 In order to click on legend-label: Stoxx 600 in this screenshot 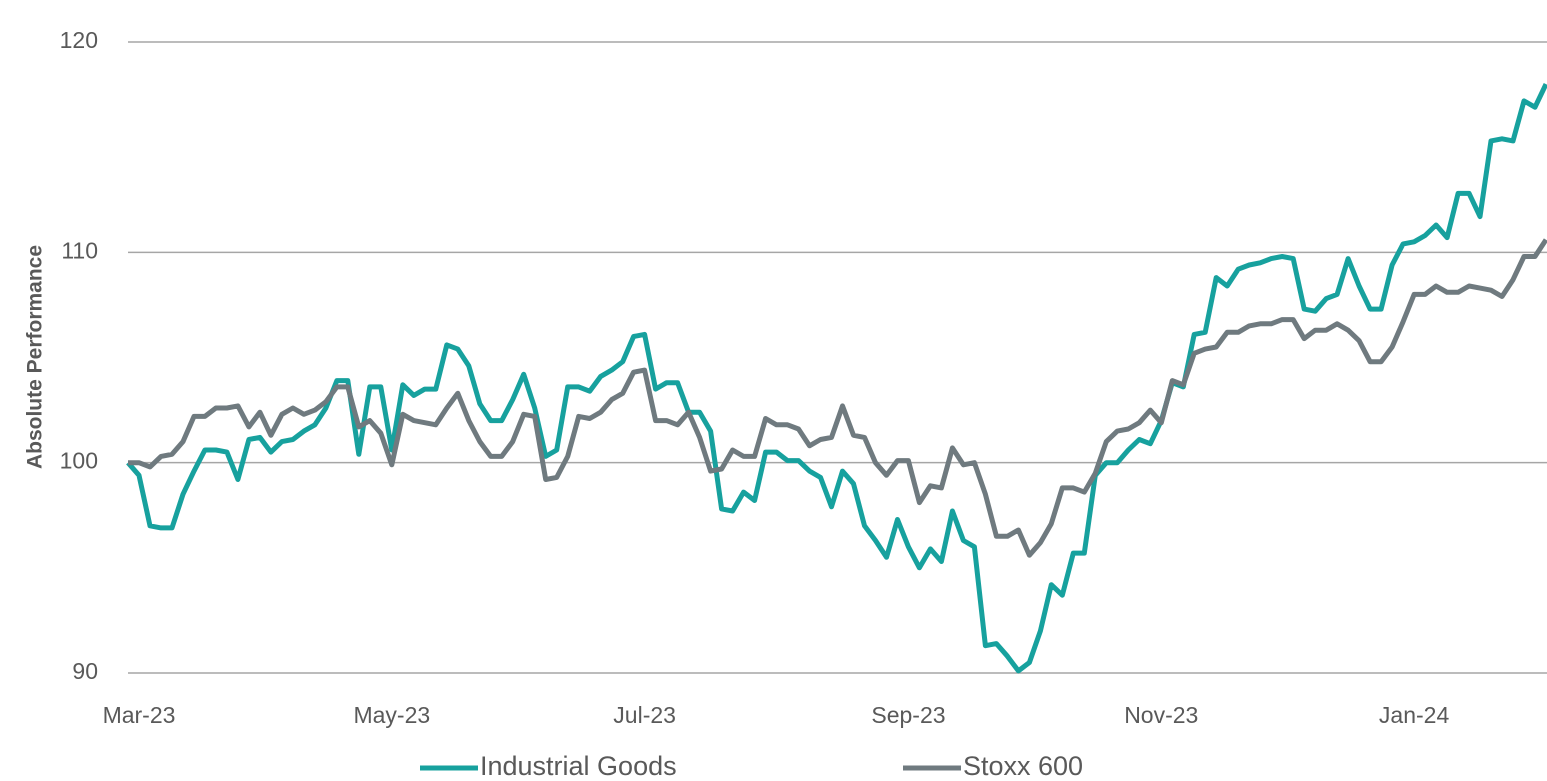, I will do `click(1023, 766)`.